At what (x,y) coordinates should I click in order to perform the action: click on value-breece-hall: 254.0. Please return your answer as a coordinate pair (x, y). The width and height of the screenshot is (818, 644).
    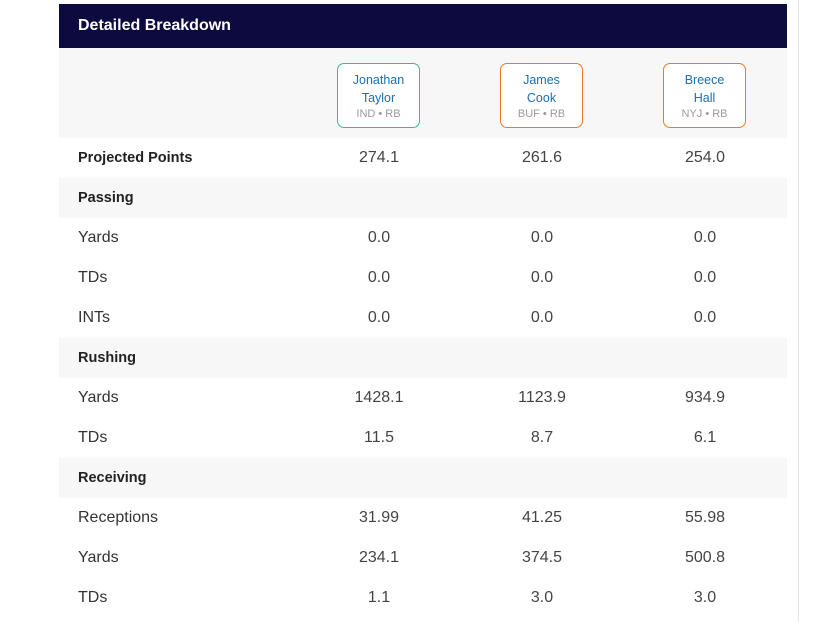
    Looking at the image, I should click on (705, 157).